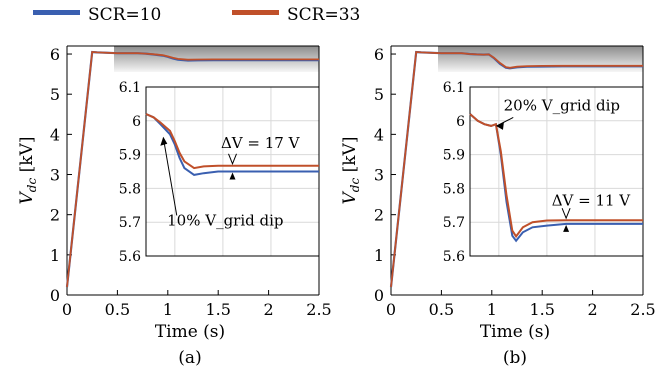 The width and height of the screenshot is (672, 380). I want to click on inset-series-line-scr10, so click(232, 144).